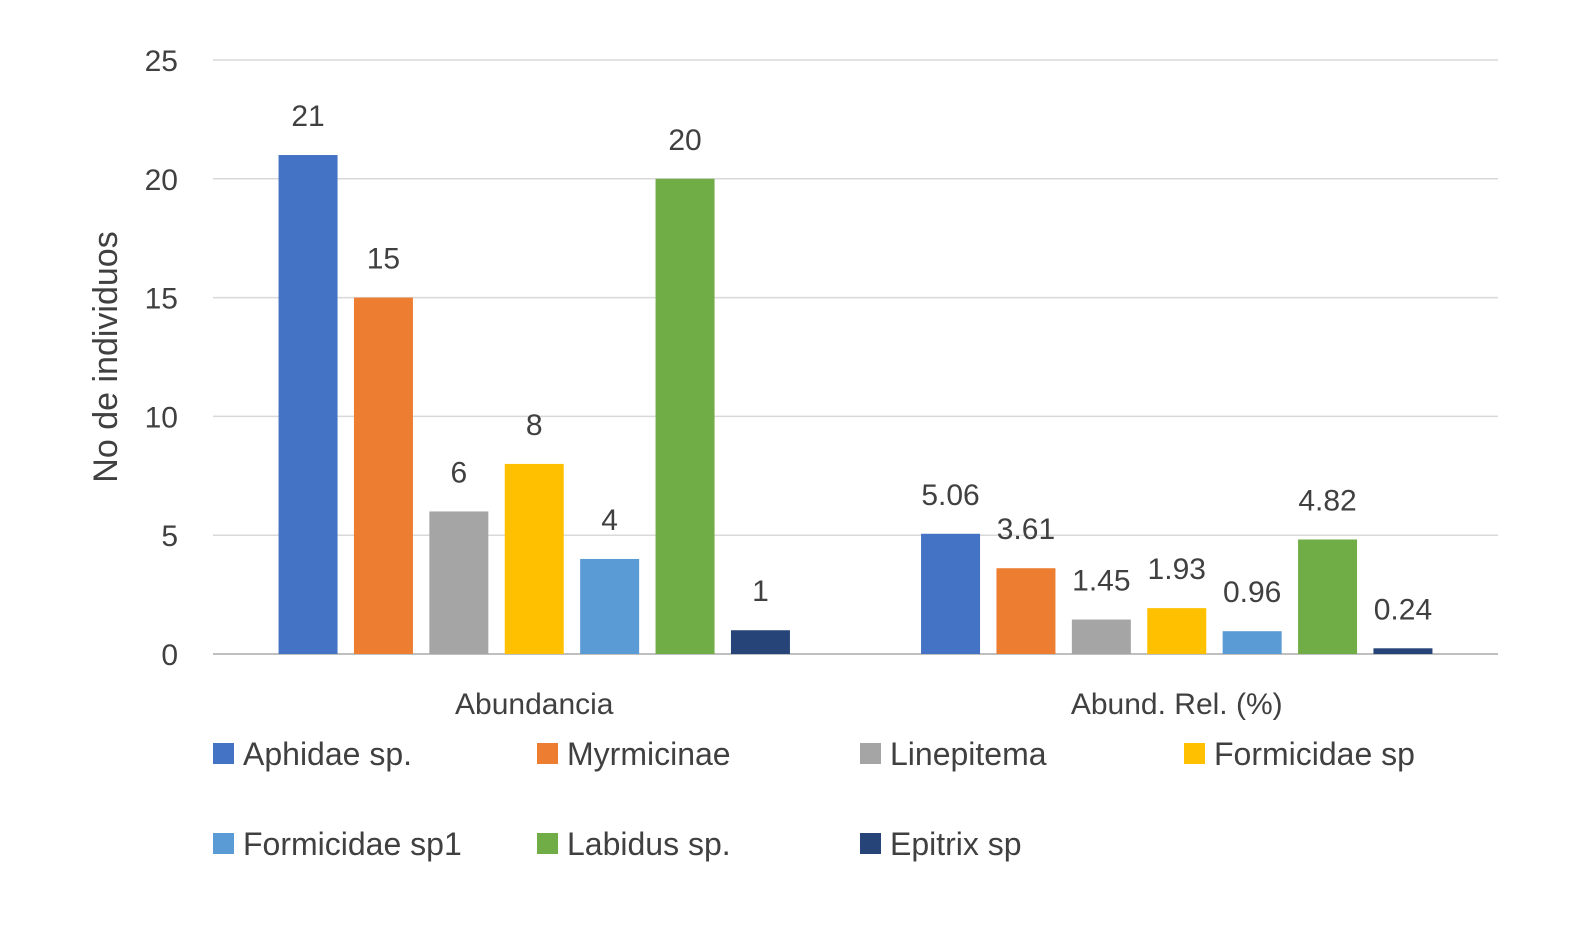 This screenshot has height=942, width=1583. What do you see at coordinates (869, 704) in the screenshot?
I see `x-axis-categories: Abundancia Abund. Rel. (%)` at bounding box center [869, 704].